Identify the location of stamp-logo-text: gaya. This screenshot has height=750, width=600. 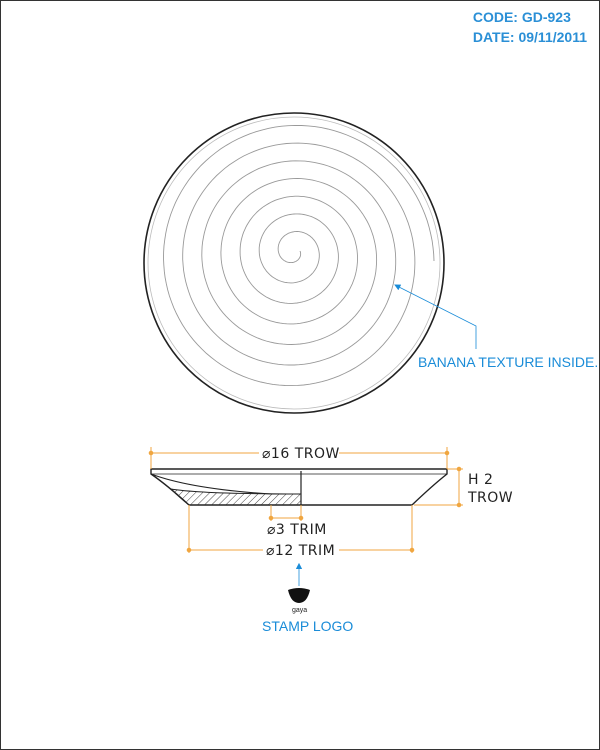
(299, 610).